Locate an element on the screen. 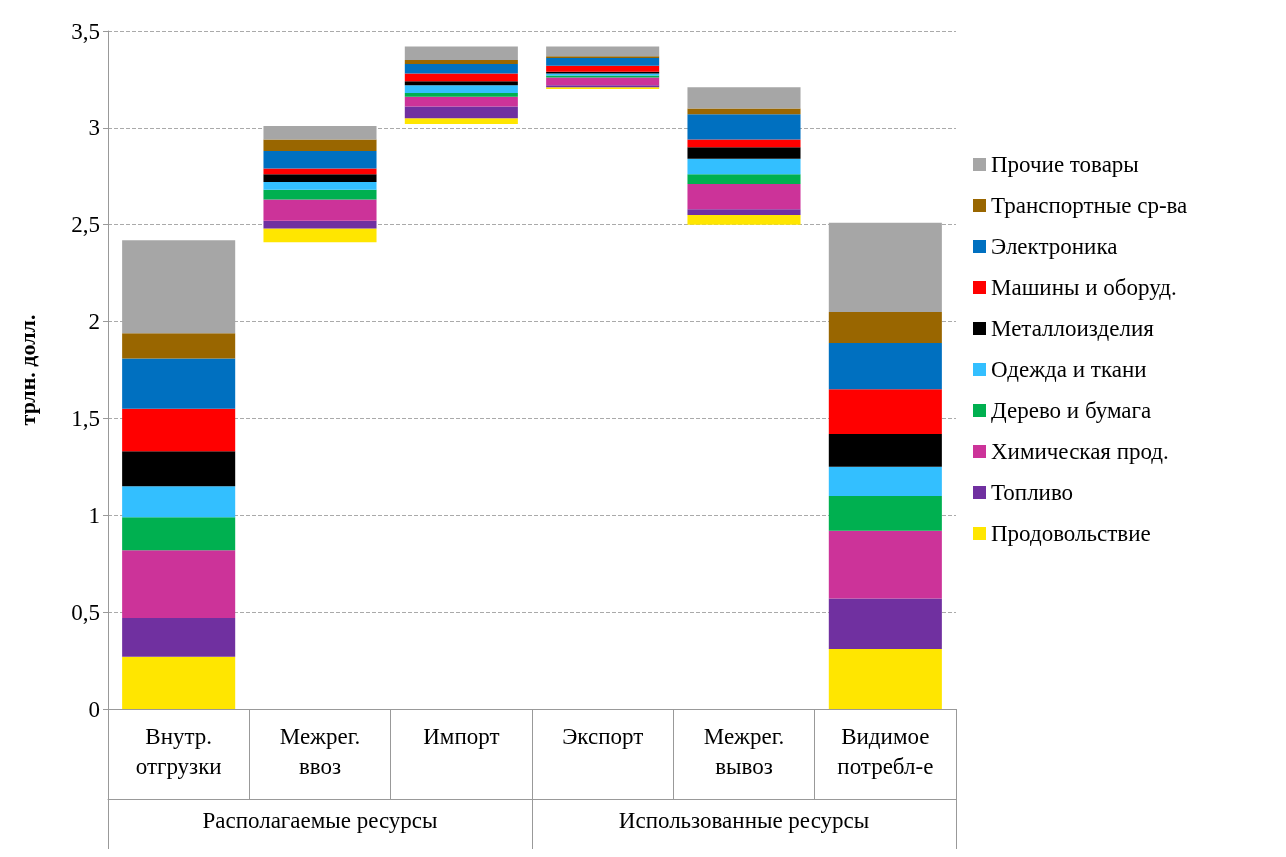 The height and width of the screenshot is (857, 1286). x-tick-label: Межрег. ввоз is located at coordinates (320, 751).